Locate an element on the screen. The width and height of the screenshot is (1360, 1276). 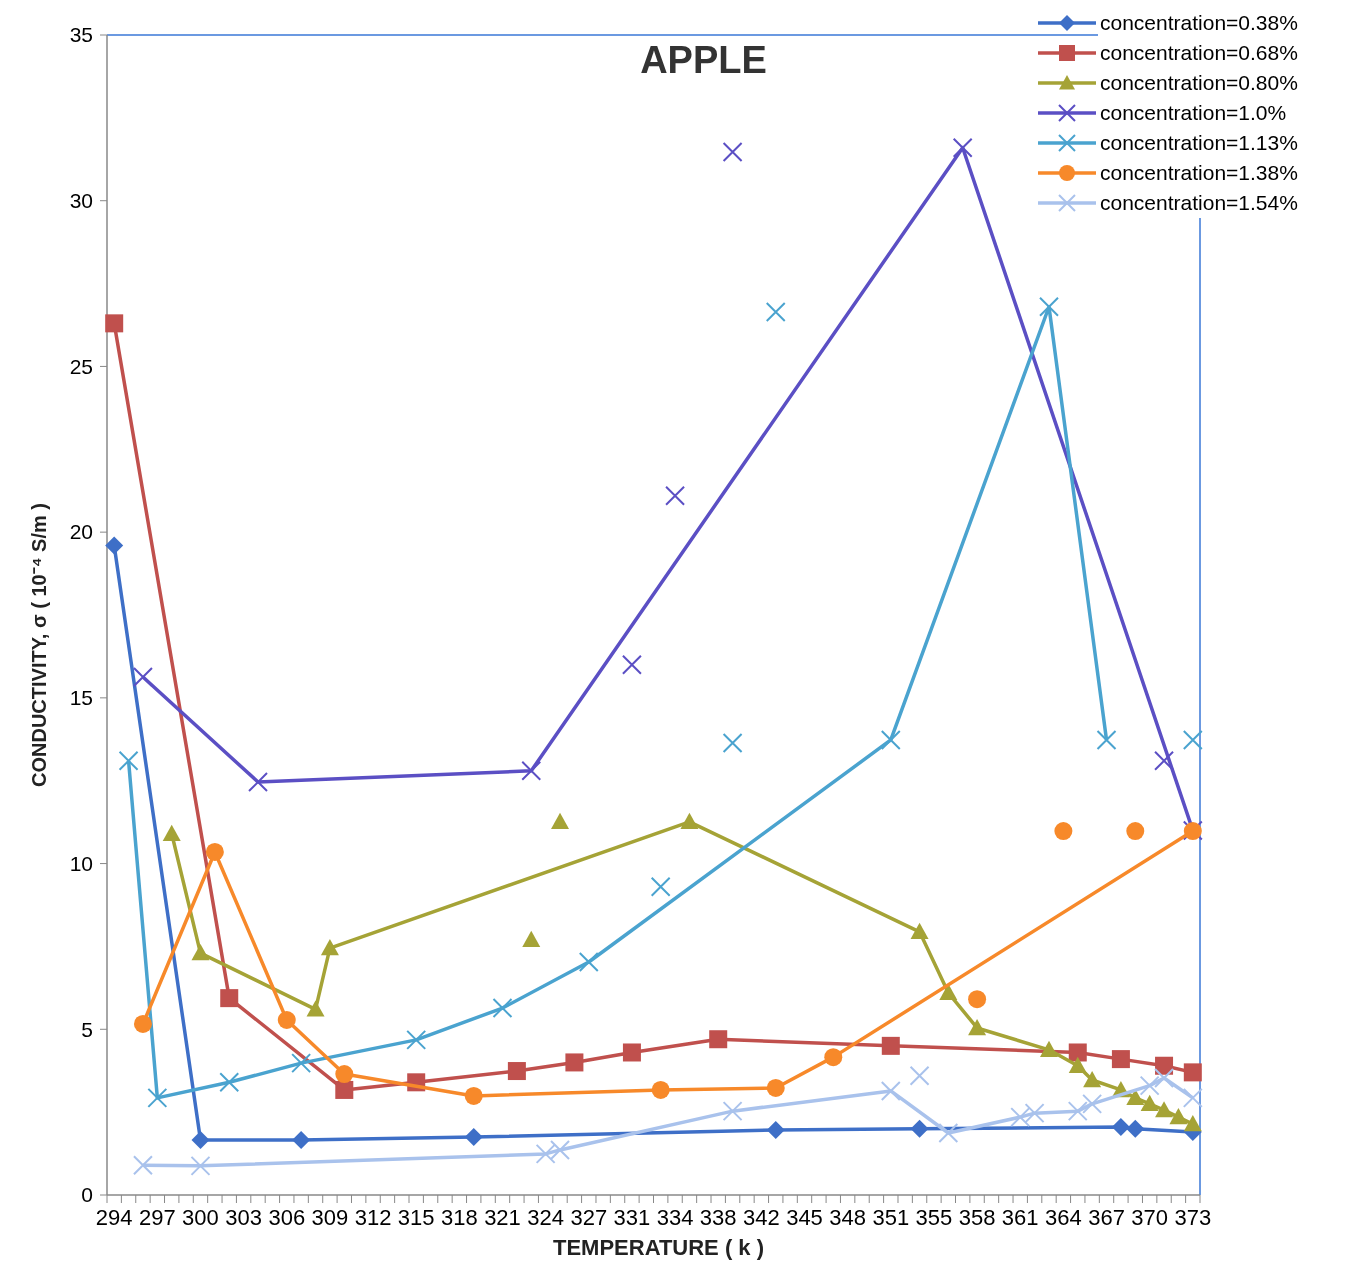
x-tick-label: 373 is located at coordinates (1193, 1217).